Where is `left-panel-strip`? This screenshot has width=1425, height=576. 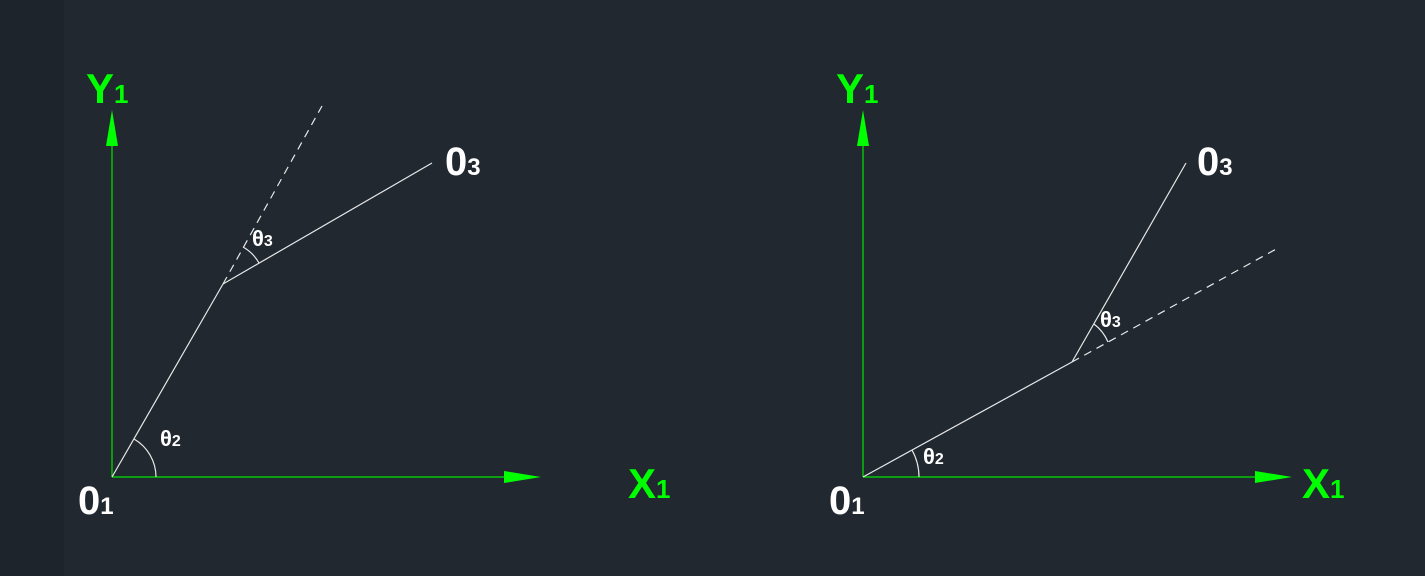 left-panel-strip is located at coordinates (32, 288).